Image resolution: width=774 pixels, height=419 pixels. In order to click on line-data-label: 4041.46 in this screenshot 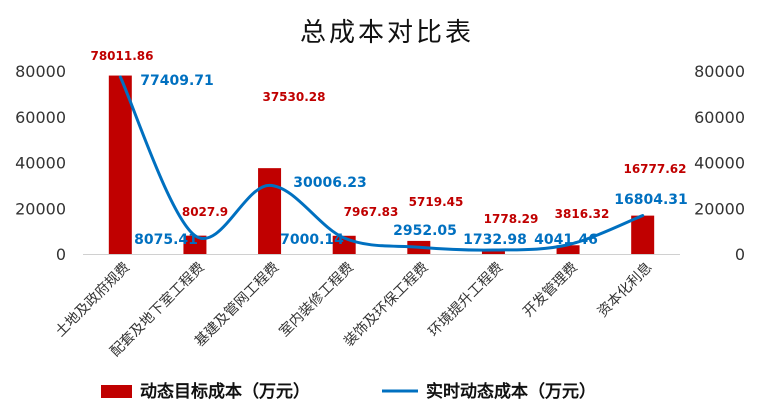, I will do `click(566, 240)`.